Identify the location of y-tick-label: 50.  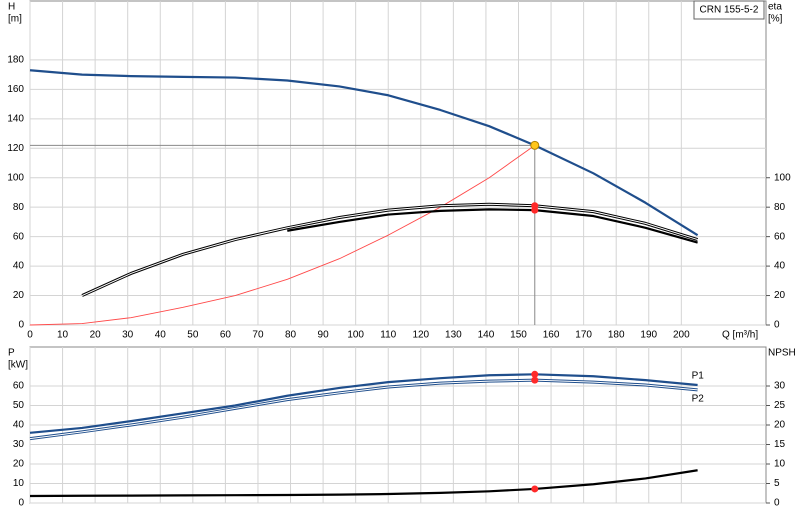
(19, 405).